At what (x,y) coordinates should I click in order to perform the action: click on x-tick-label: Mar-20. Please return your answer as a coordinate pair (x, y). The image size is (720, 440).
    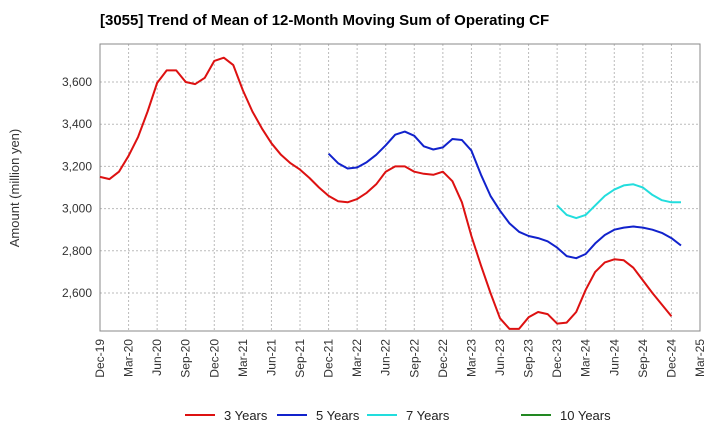
    Looking at the image, I should click on (129, 358).